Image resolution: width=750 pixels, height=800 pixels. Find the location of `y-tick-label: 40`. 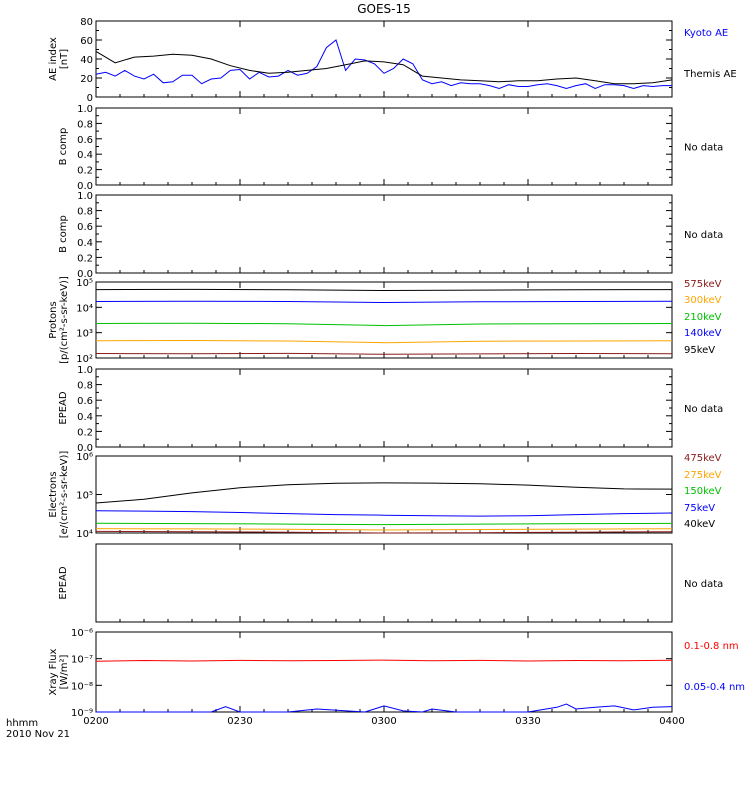

y-tick-label: 40 is located at coordinates (86, 60).